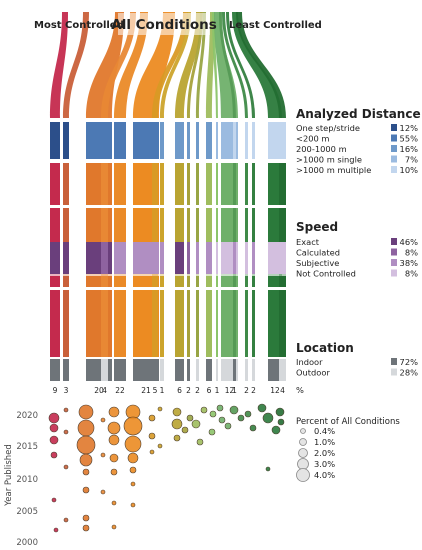 The width and height of the screenshot is (422, 550). Describe the element at coordinates (209, 390) in the screenshot. I see `condition-count: 6` at that location.